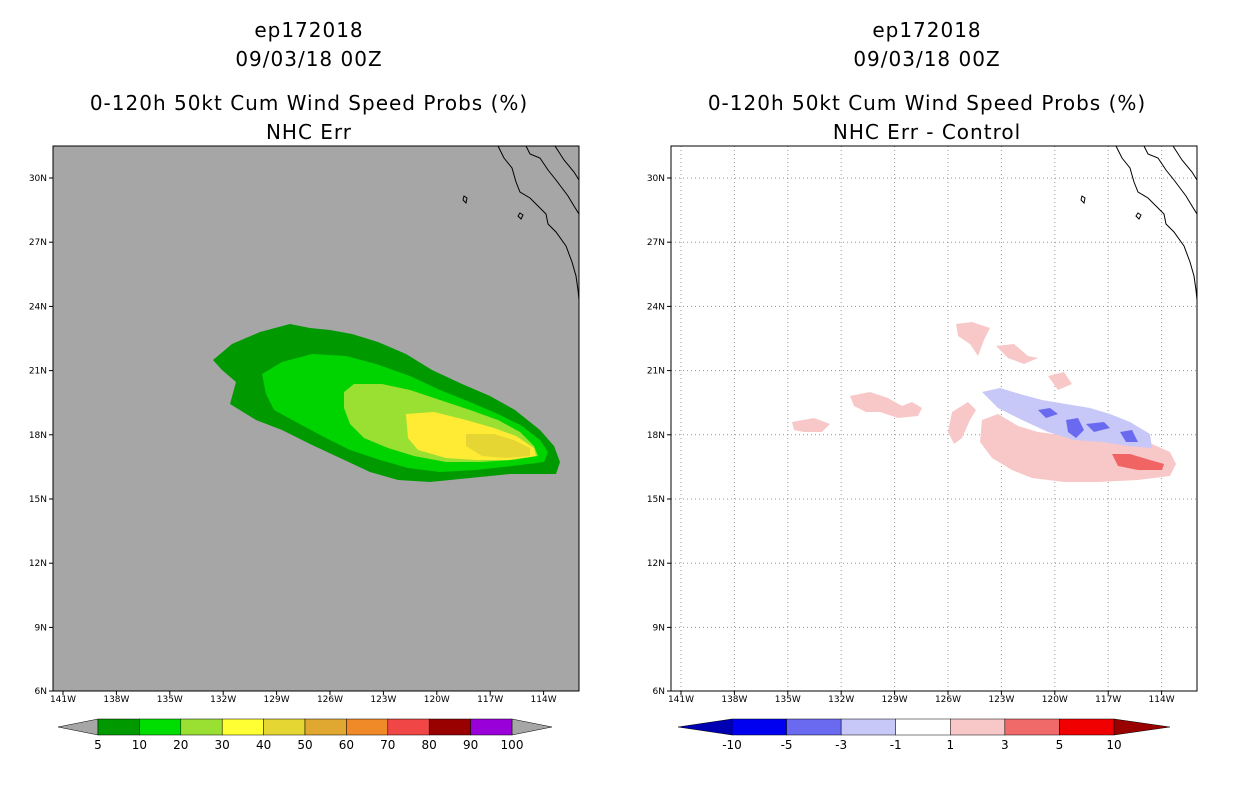  Describe the element at coordinates (304, 745) in the screenshot. I see `left-colorbar-label: 50` at that location.